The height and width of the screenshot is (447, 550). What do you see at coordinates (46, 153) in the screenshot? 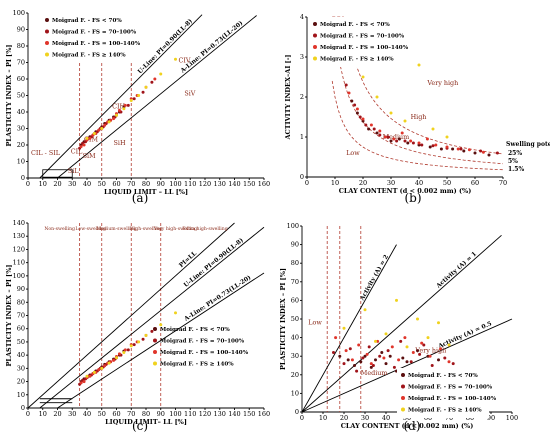
I see `zone-label: CIL - SIL` at bounding box center [46, 153].